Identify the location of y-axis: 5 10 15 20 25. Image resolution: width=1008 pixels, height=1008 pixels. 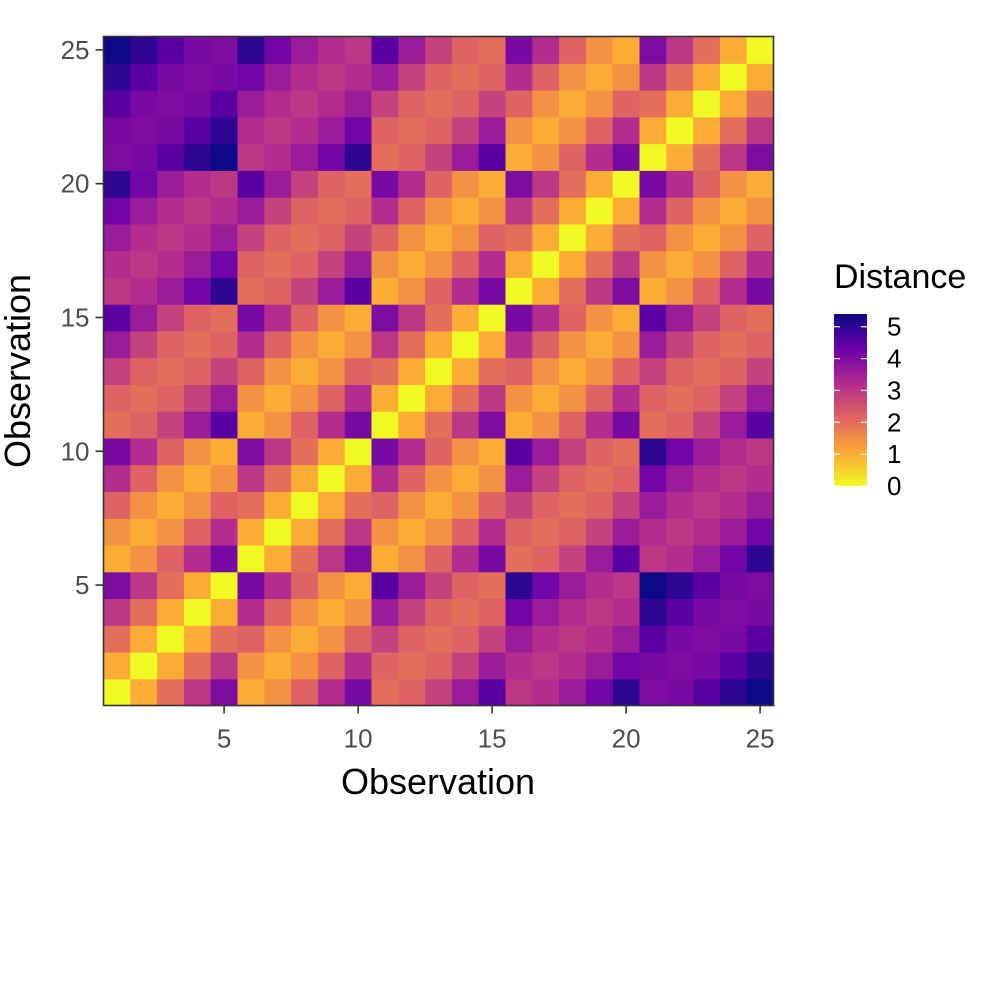
(82, 317).